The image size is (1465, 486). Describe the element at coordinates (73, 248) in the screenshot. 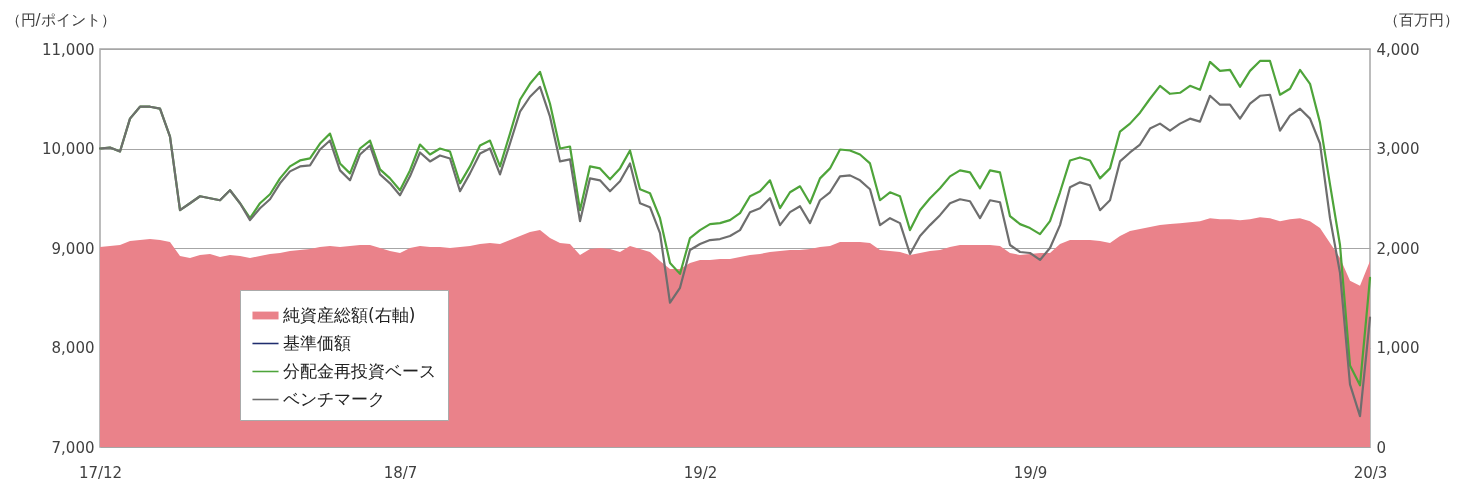

I see `y-tick-label: 9,000` at that location.